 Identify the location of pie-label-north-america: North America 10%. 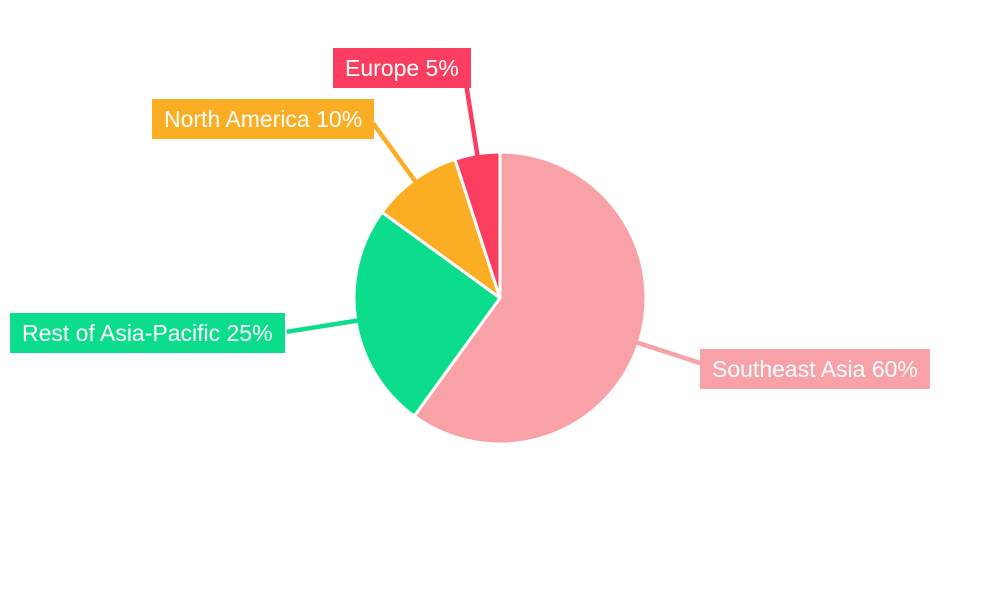
(263, 119).